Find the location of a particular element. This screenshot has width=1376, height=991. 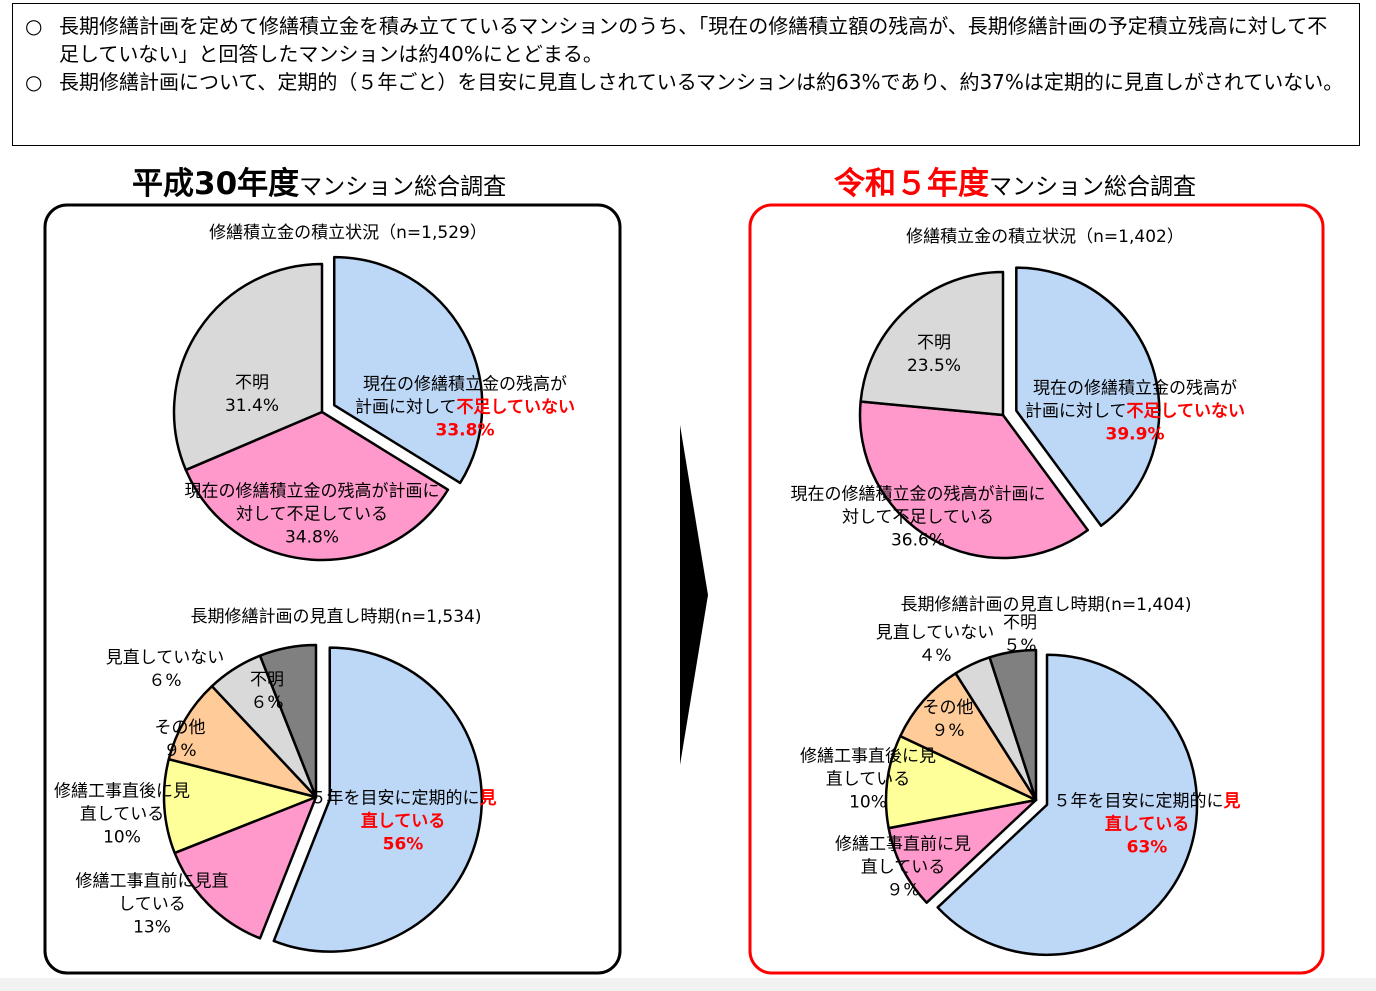

value-label: 31.4% is located at coordinates (251, 406).